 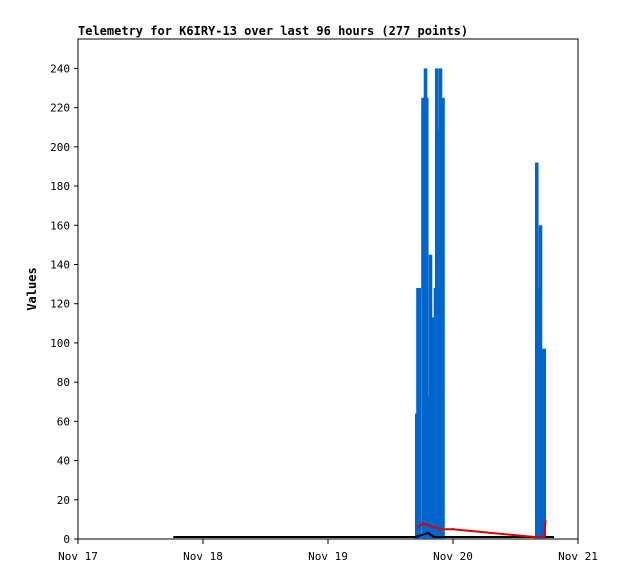 What do you see at coordinates (63, 382) in the screenshot?
I see `y-tick-label: 80` at bounding box center [63, 382].